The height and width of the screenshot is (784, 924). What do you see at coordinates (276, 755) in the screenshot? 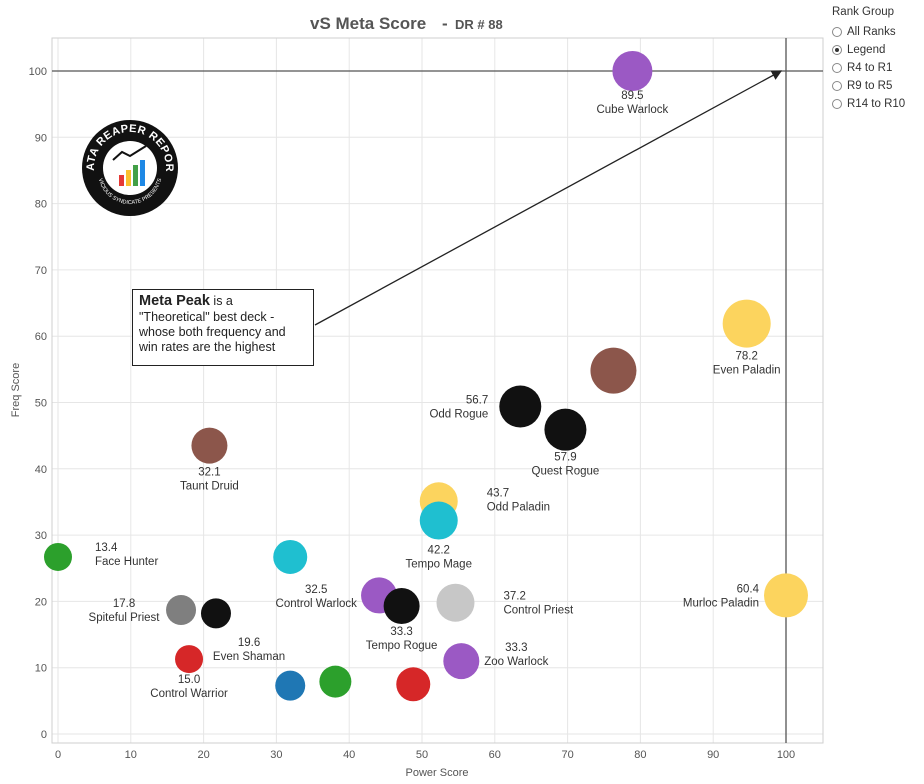
I see `x-tick-label: 30` at bounding box center [276, 755].